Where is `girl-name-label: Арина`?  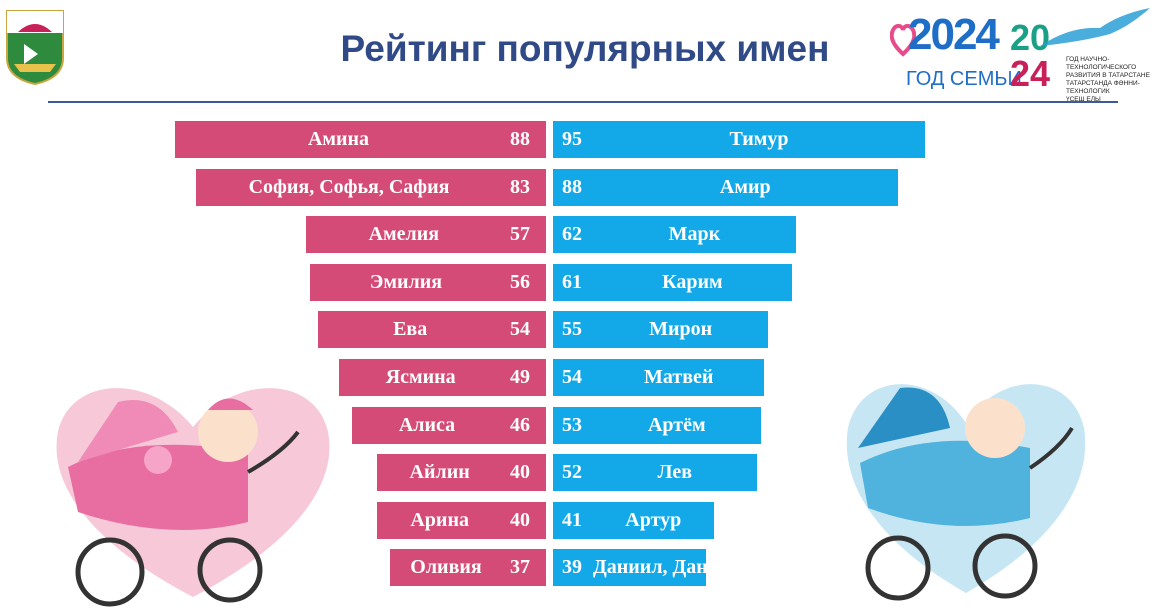 girl-name-label: Арина is located at coordinates (439, 519).